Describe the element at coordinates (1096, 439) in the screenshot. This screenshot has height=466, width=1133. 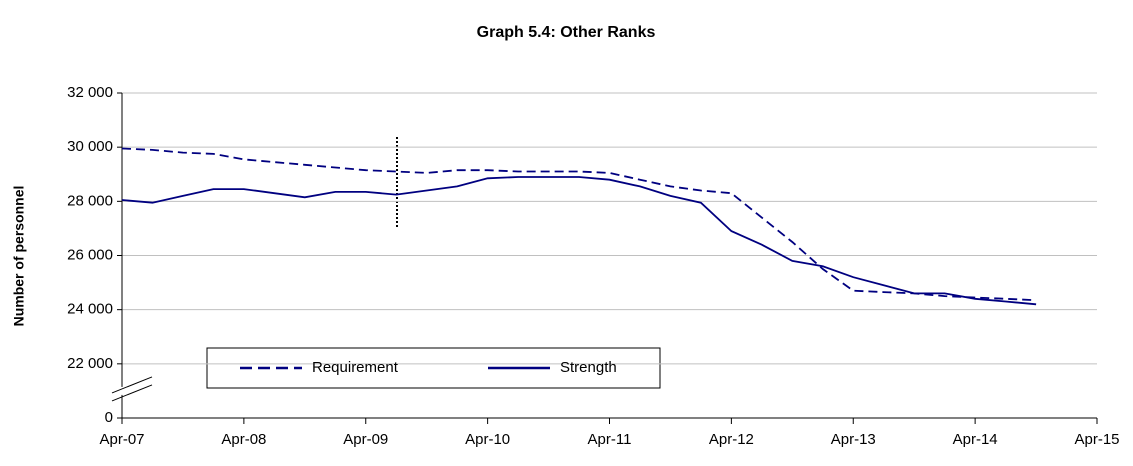
I see `x-tick-label: Apr-15` at that location.